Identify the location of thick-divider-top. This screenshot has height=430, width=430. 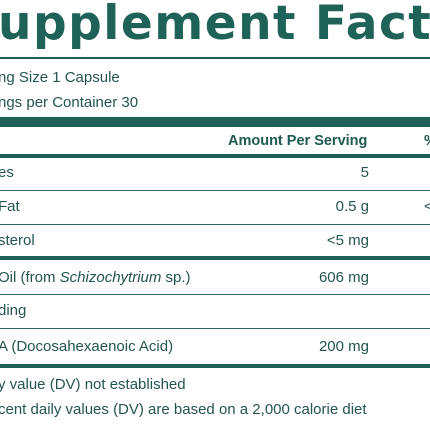
(215, 122).